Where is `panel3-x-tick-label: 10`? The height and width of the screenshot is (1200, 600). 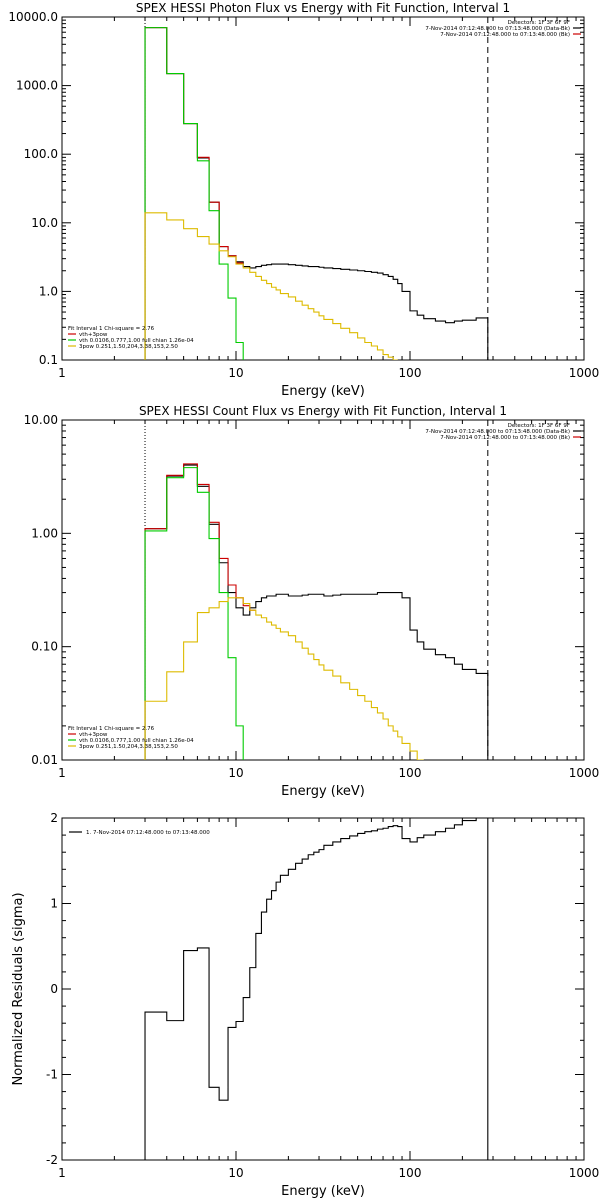 panel3-x-tick-label: 10 is located at coordinates (235, 1173).